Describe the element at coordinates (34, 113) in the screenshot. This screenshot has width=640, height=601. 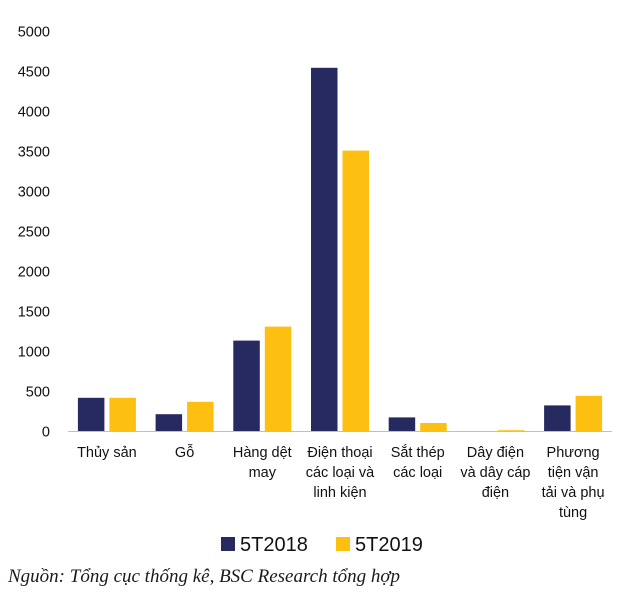
I see `y-tick-label: 4000` at that location.